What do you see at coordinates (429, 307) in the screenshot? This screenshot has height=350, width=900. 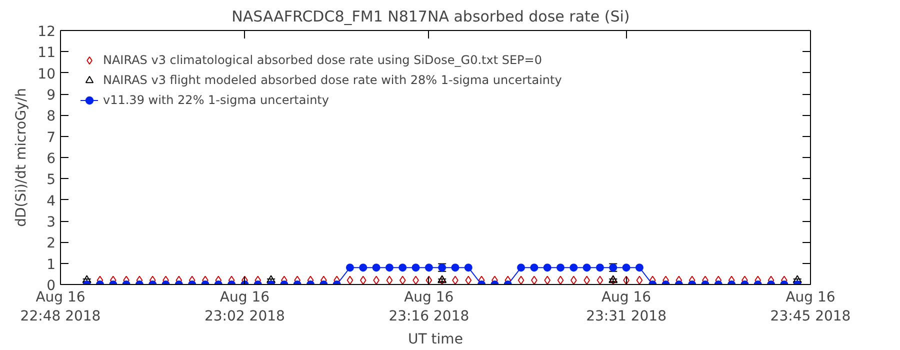 I see `x-tick-label: Aug 16 23:16 2018` at bounding box center [429, 307].